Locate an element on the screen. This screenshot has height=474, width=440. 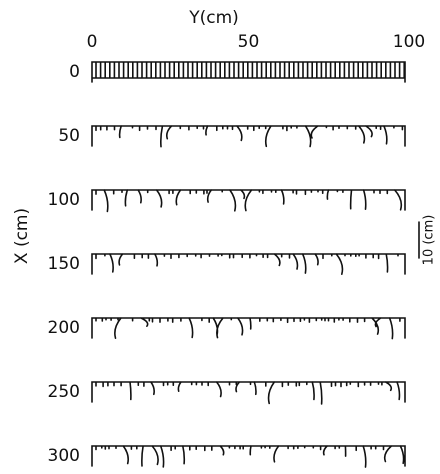
x-tick-label: 150 is located at coordinates (64, 264).